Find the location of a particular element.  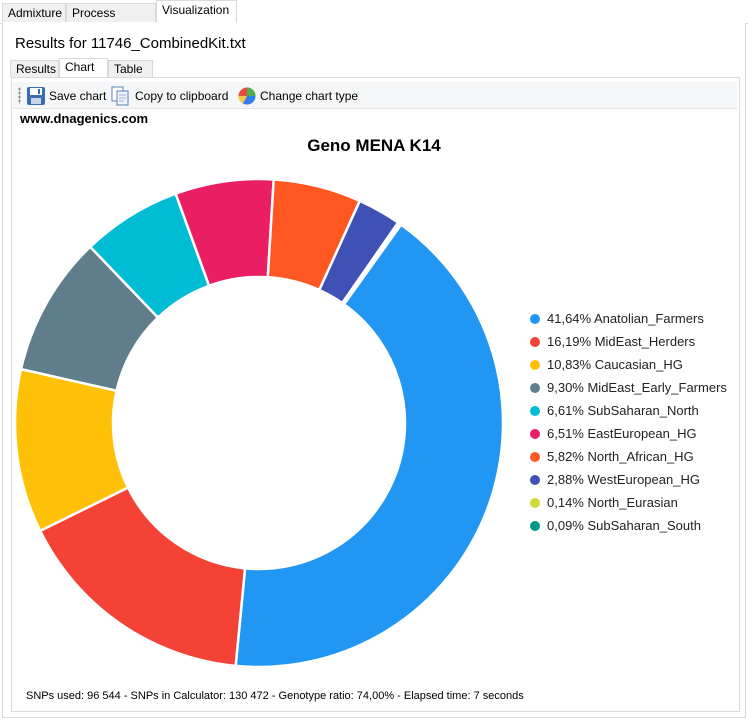

legend-item: 2,88% WestEuropean_HG is located at coordinates (628, 482).